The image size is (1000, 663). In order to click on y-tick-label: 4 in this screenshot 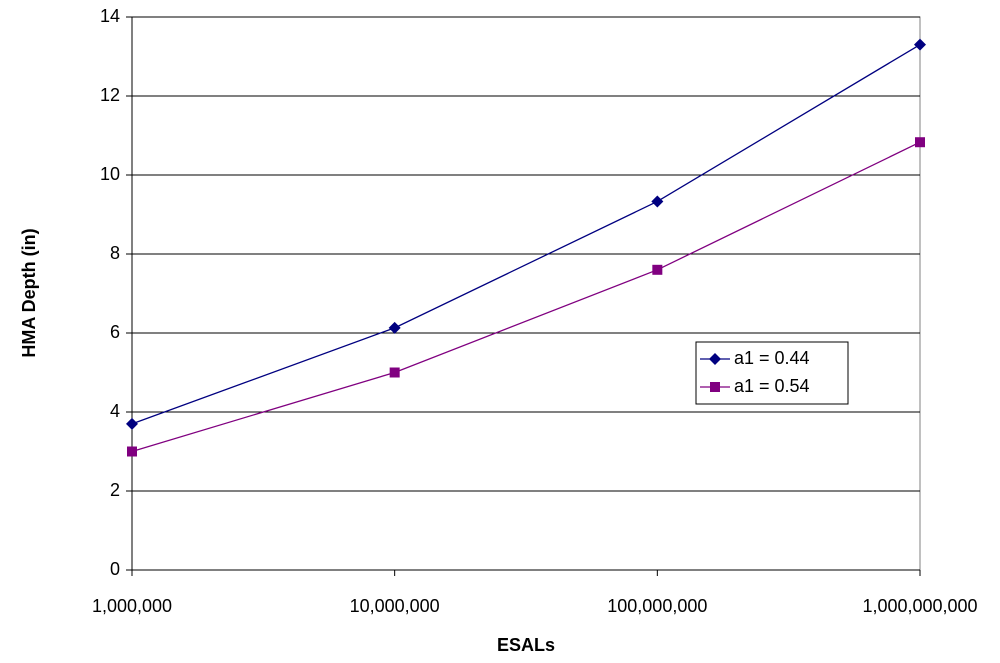, I will do `click(115, 411)`.